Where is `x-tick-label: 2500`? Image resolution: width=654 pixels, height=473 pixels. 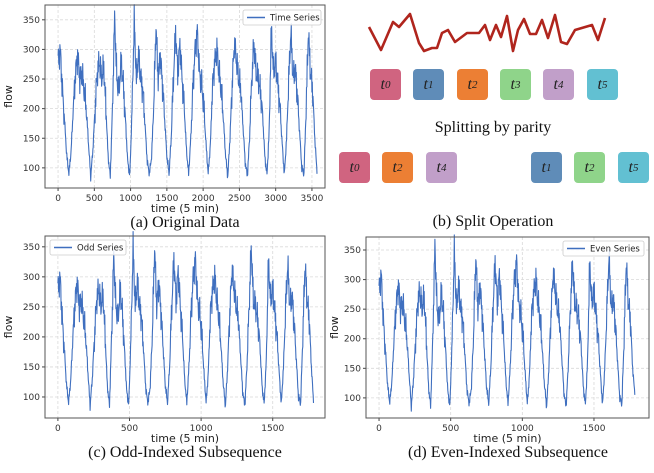
x-tick-label: 2500 is located at coordinates (239, 199).